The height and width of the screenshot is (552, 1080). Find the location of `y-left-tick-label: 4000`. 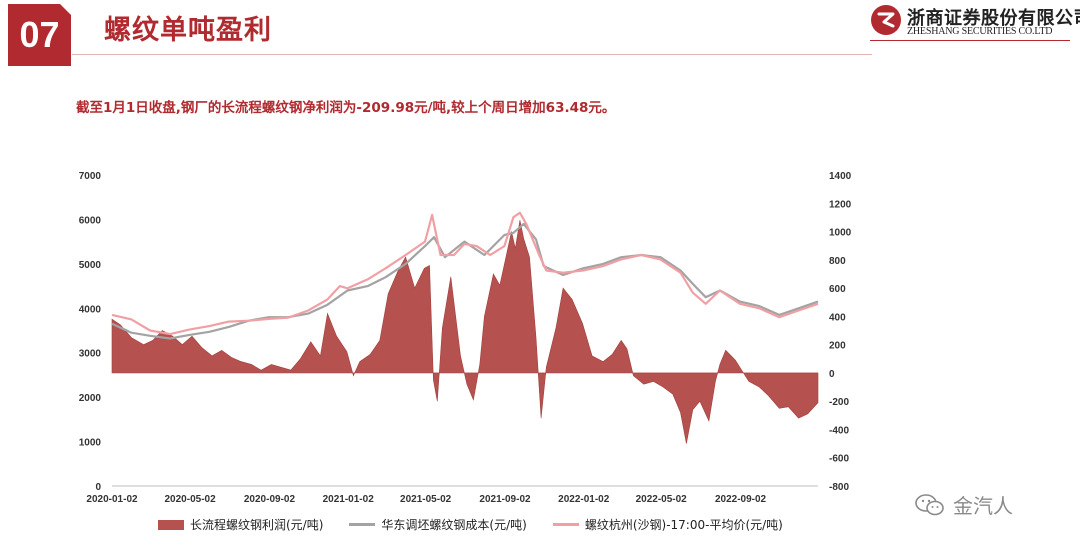

y-left-tick-label: 4000 is located at coordinates (90, 309).